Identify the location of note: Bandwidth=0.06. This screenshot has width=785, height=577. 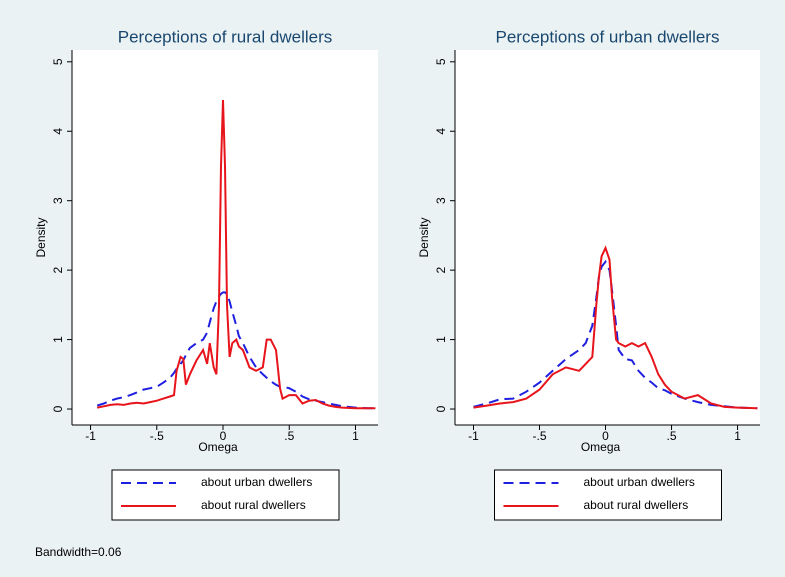
(78, 552).